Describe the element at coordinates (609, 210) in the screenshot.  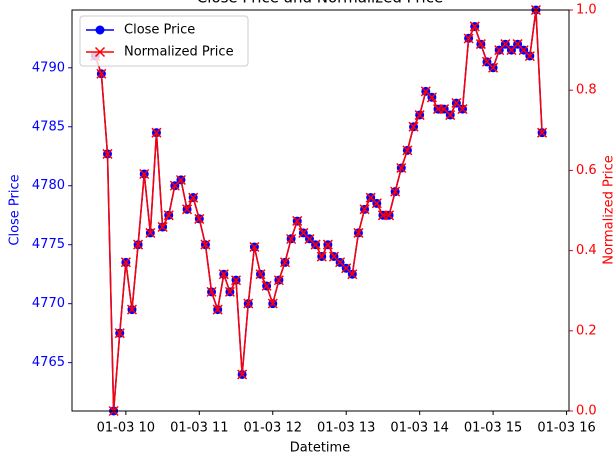
I see `y2-axis-label: Normalized Price` at that location.